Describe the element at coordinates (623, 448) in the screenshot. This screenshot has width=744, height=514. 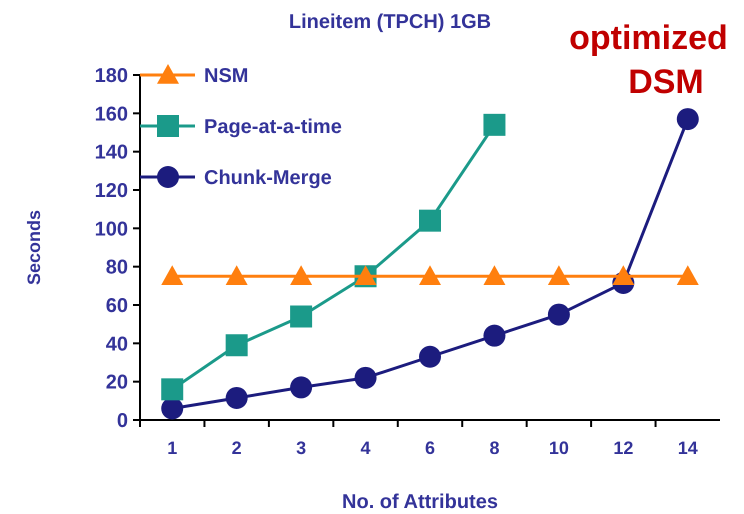
I see `x-tick-label: 12` at that location.